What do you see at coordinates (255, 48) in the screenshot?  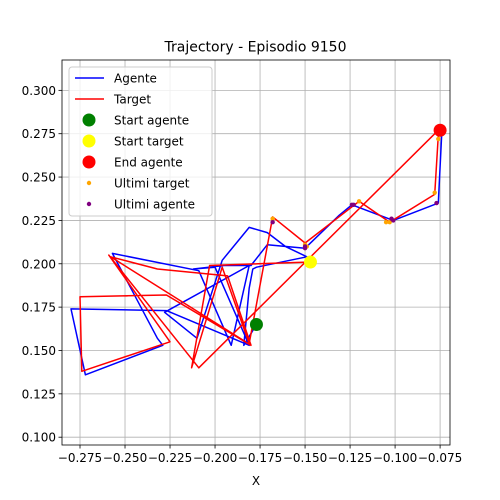 I see `chart-title: Trajectory - Episodio 9150` at bounding box center [255, 48].